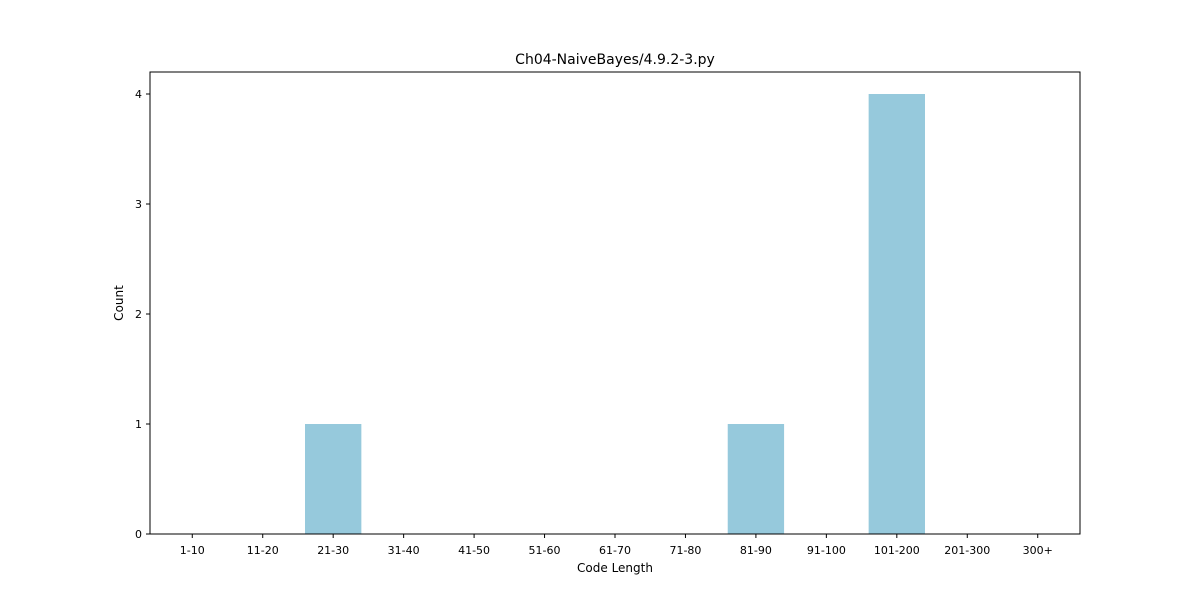 The height and width of the screenshot is (604, 1200). What do you see at coordinates (685, 550) in the screenshot?
I see `x-tick-label: 71-80` at bounding box center [685, 550].